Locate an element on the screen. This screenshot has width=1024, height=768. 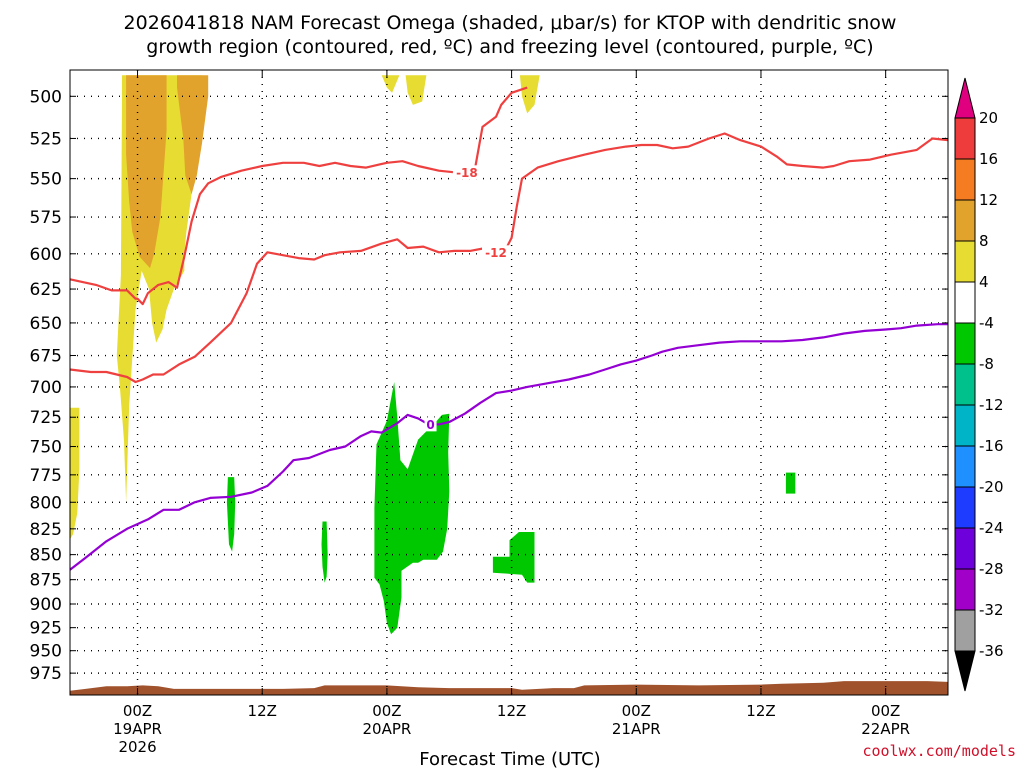
colorbar-label: -12 is located at coordinates (991, 405).